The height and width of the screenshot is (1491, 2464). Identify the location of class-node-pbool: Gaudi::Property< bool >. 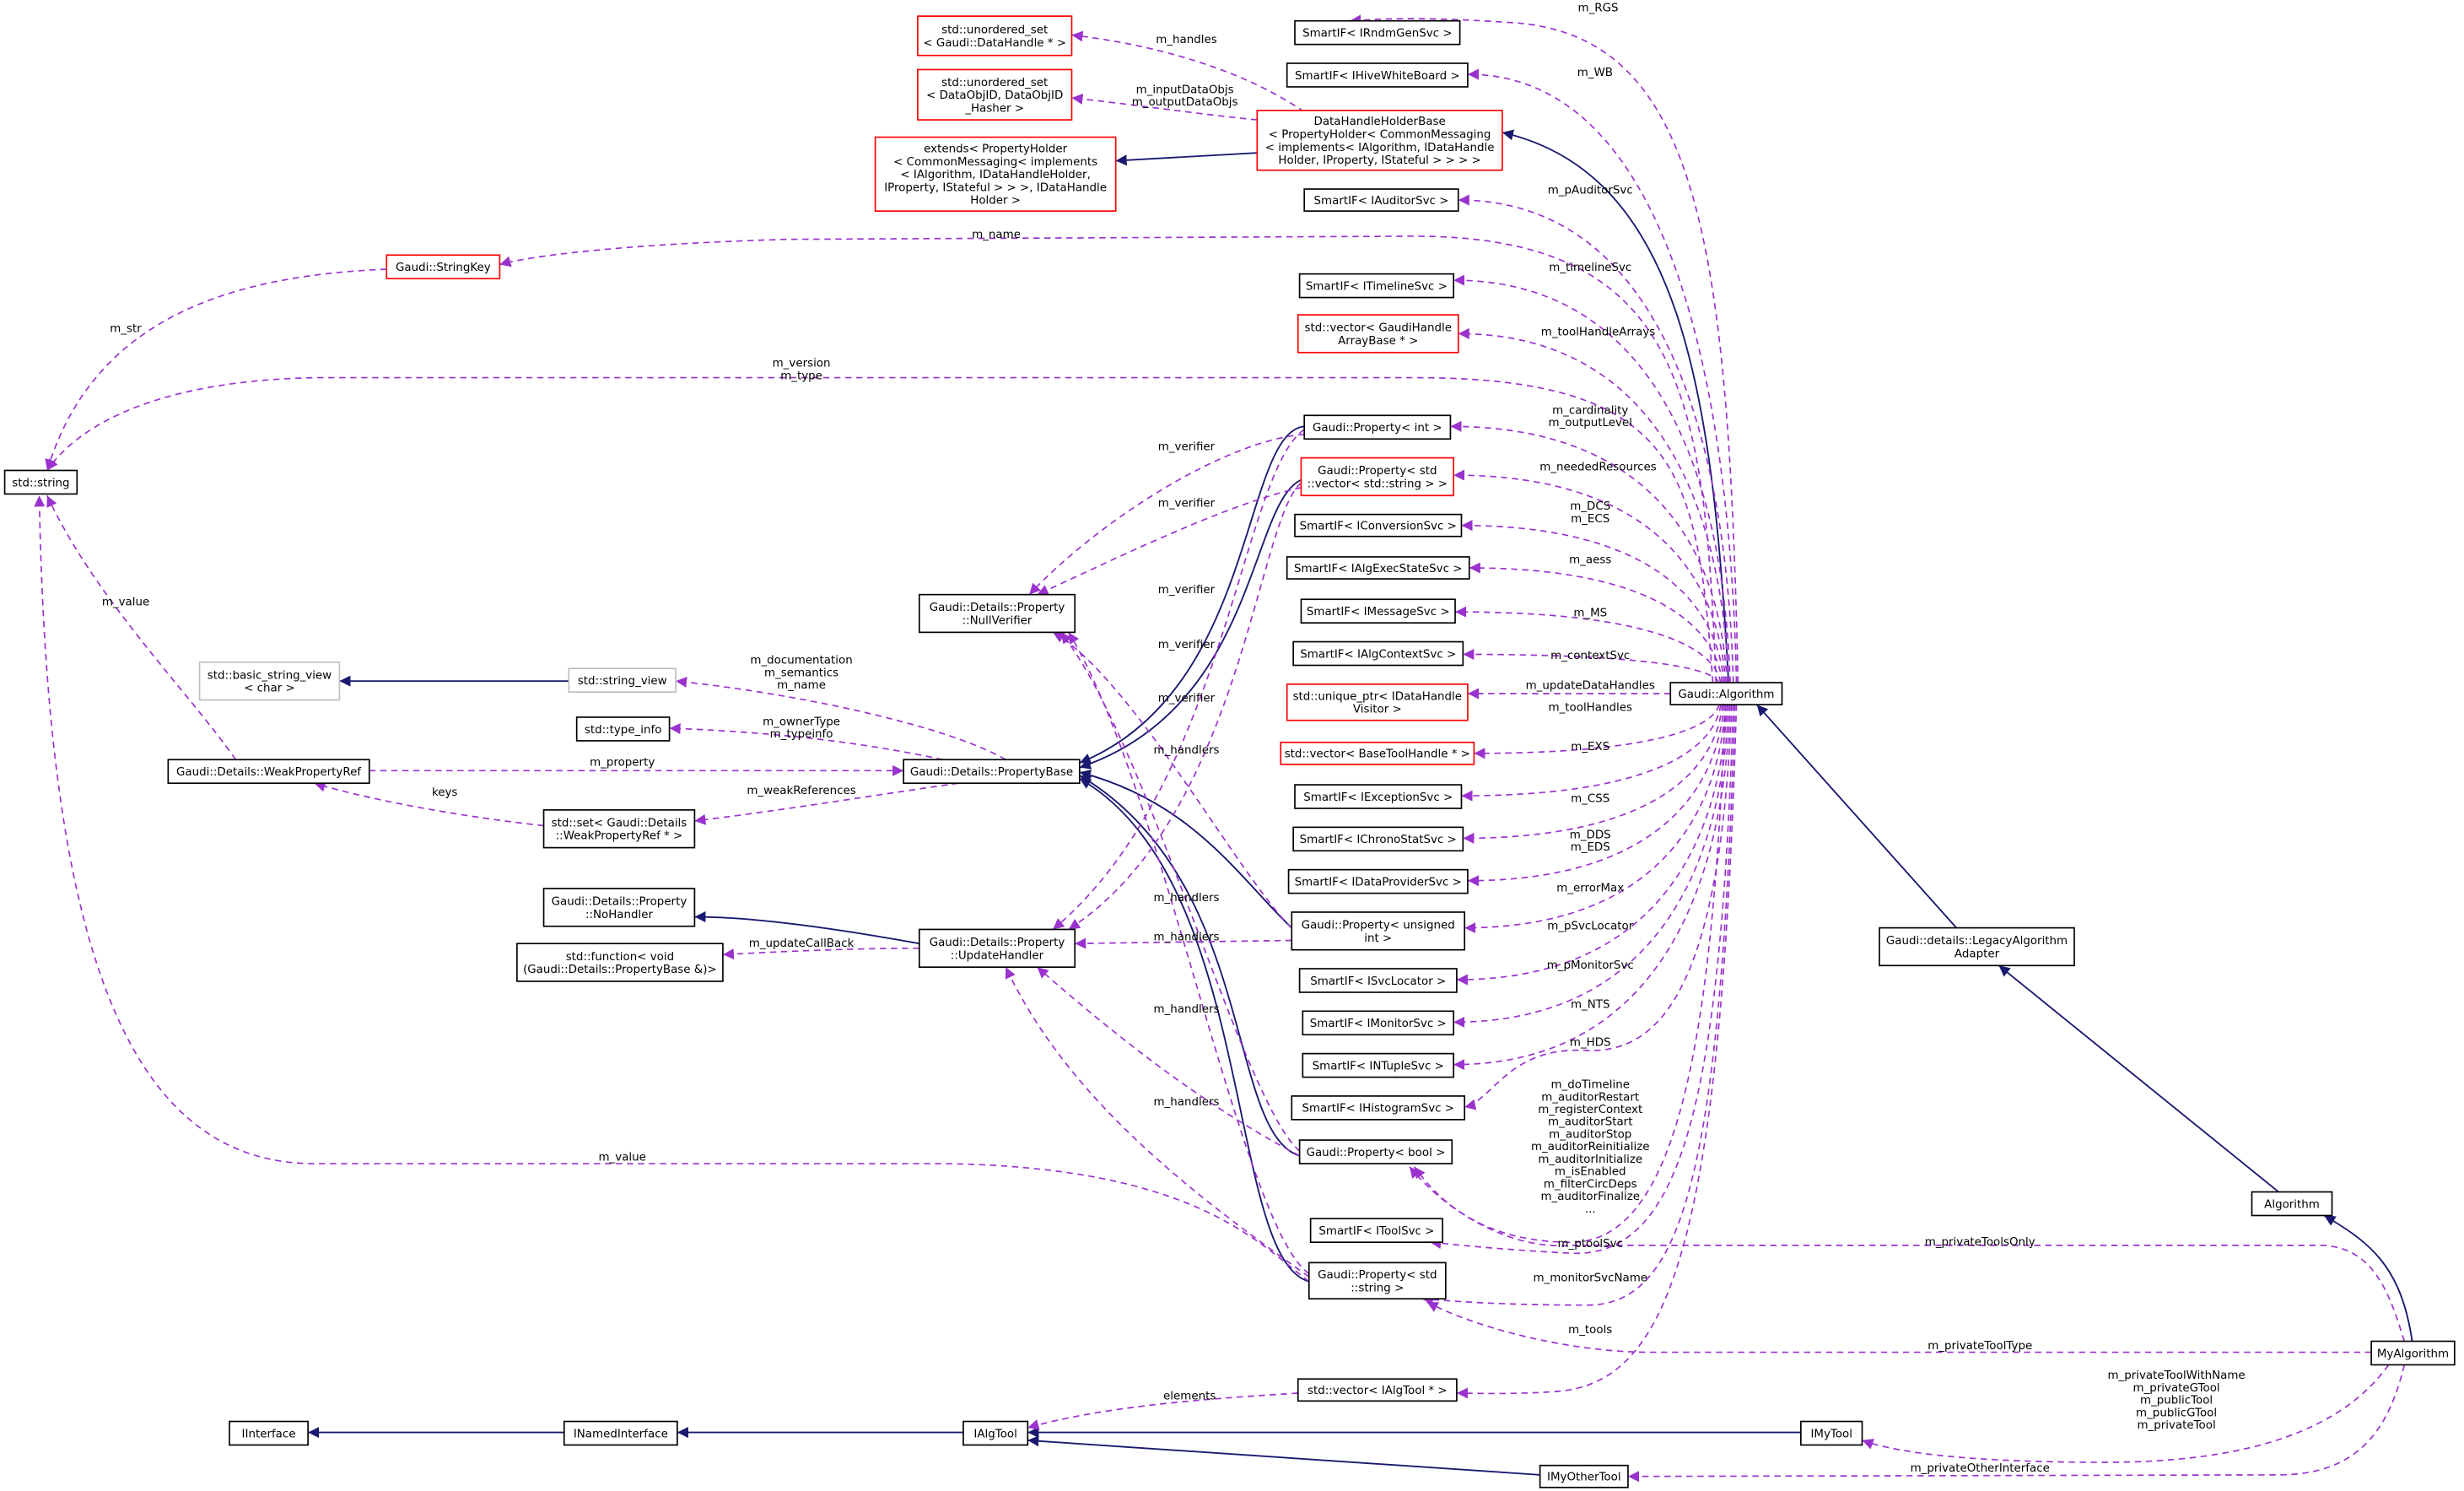
(1375, 1151).